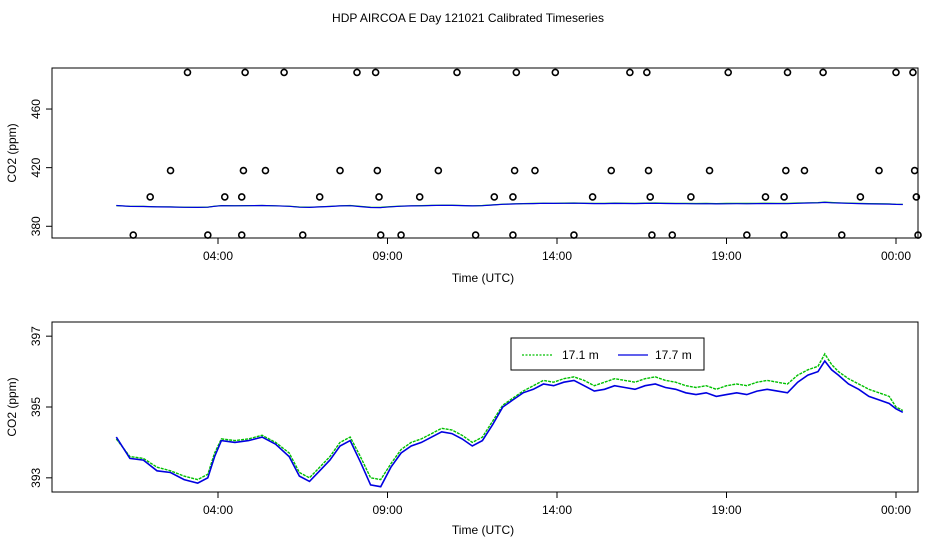 Image resolution: width=936 pixels, height=540 pixels. I want to click on y-tick-label: 420, so click(36, 167).